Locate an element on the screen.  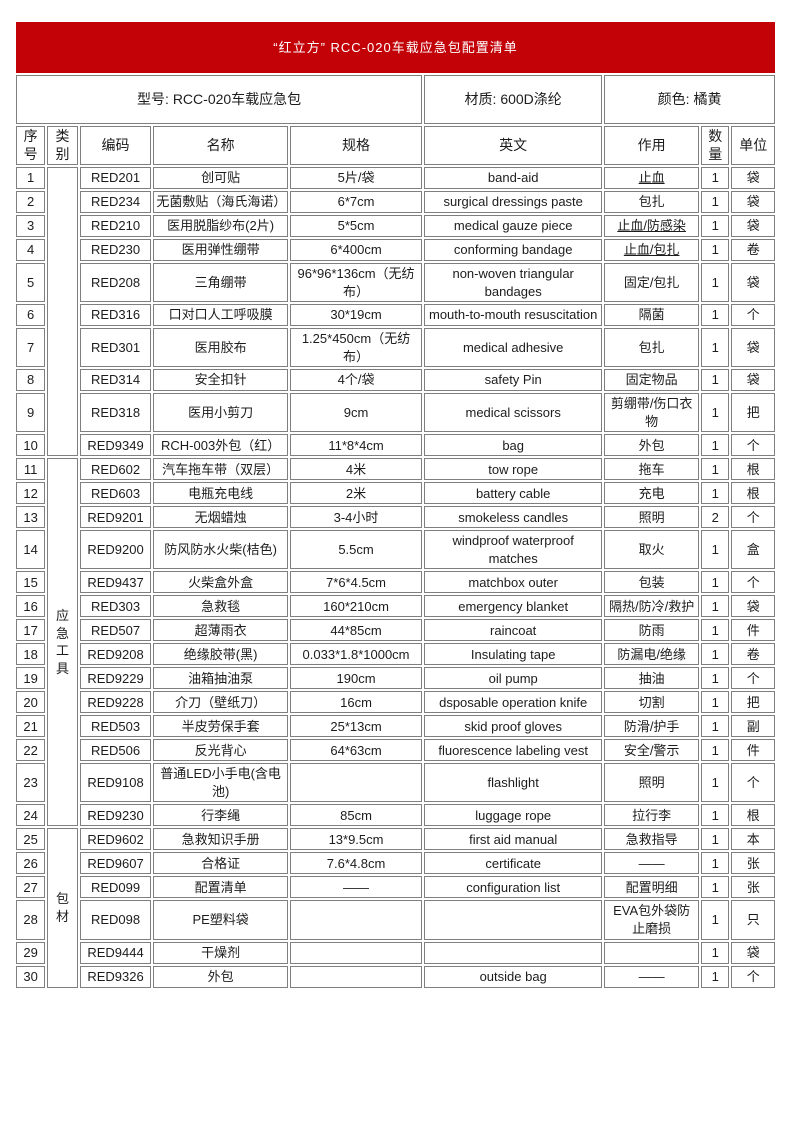
english-cell: certificate is located at coordinates (513, 863).